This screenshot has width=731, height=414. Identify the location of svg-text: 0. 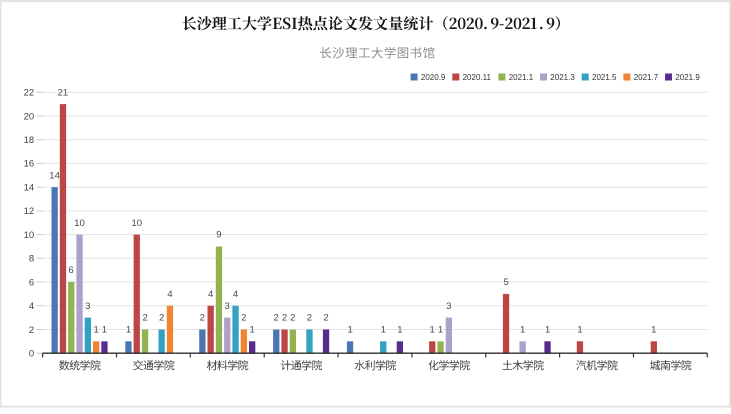
(31, 354).